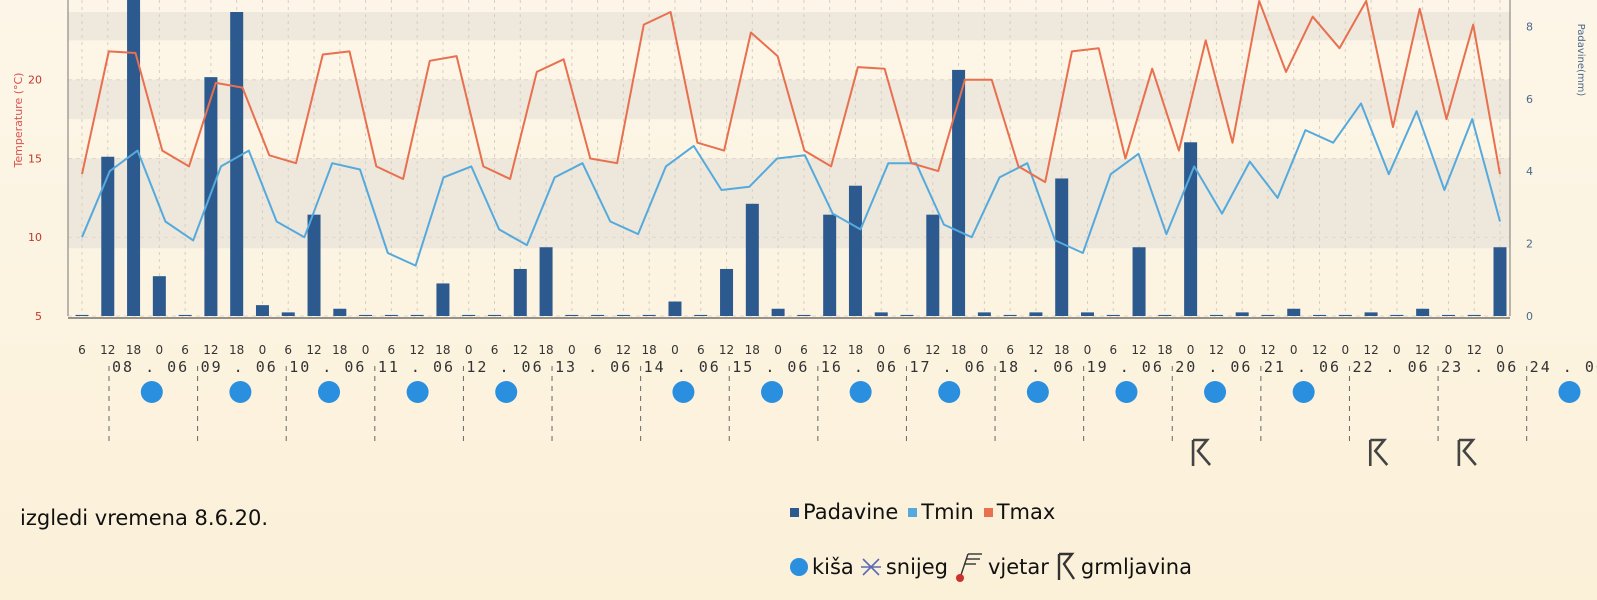 Image resolution: width=1597 pixels, height=600 pixels. Describe the element at coordinates (416, 367) in the screenshot. I see `date-label: 11 . 06` at that location.